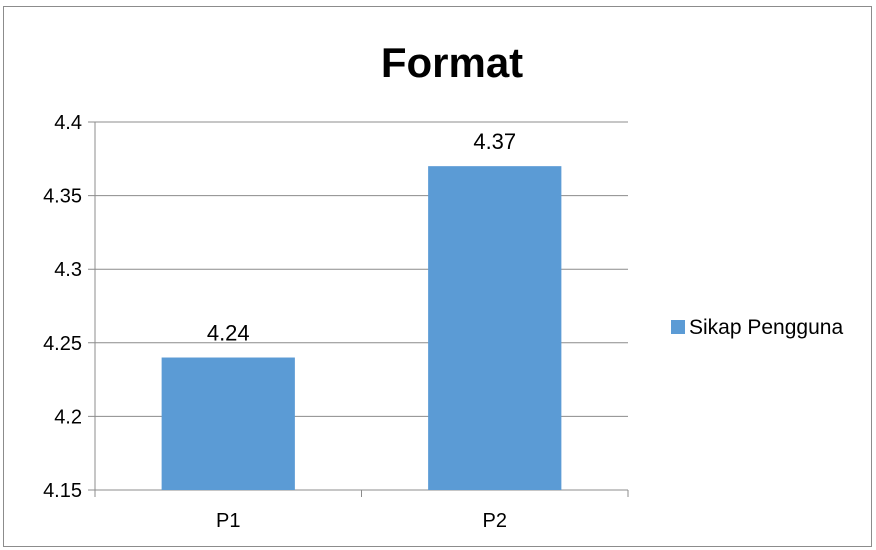  Describe the element at coordinates (68, 270) in the screenshot. I see `y-tick-label: 4.3` at that location.